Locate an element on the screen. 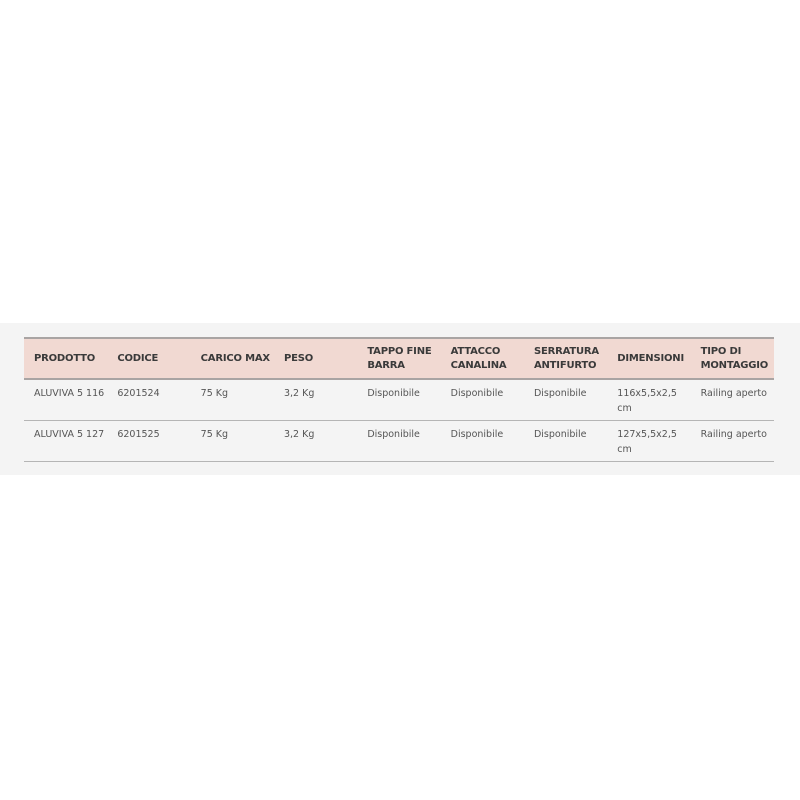 Image resolution: width=800 pixels, height=800 pixels. table-cell: 6201524 is located at coordinates (138, 393).